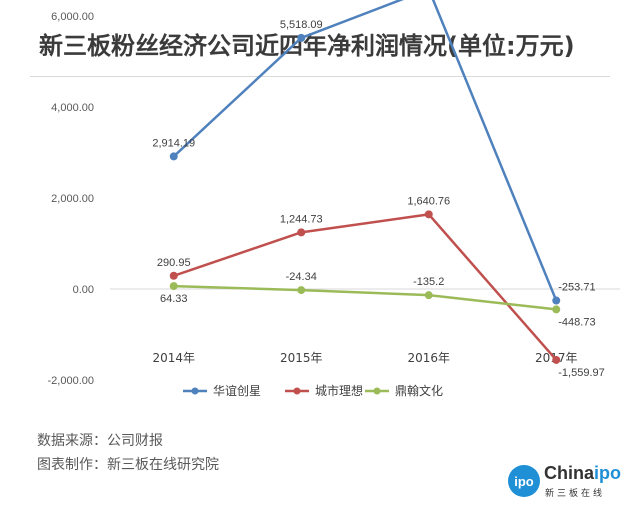  What do you see at coordinates (83, 290) in the screenshot?
I see `y-tick-label: 0.00` at bounding box center [83, 290].